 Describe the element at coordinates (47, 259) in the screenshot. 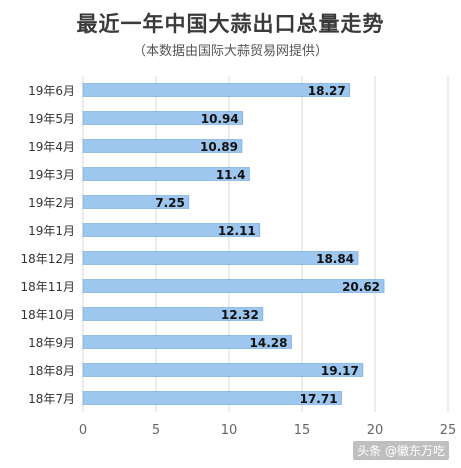

I see `category-label: 18年12月` at that location.